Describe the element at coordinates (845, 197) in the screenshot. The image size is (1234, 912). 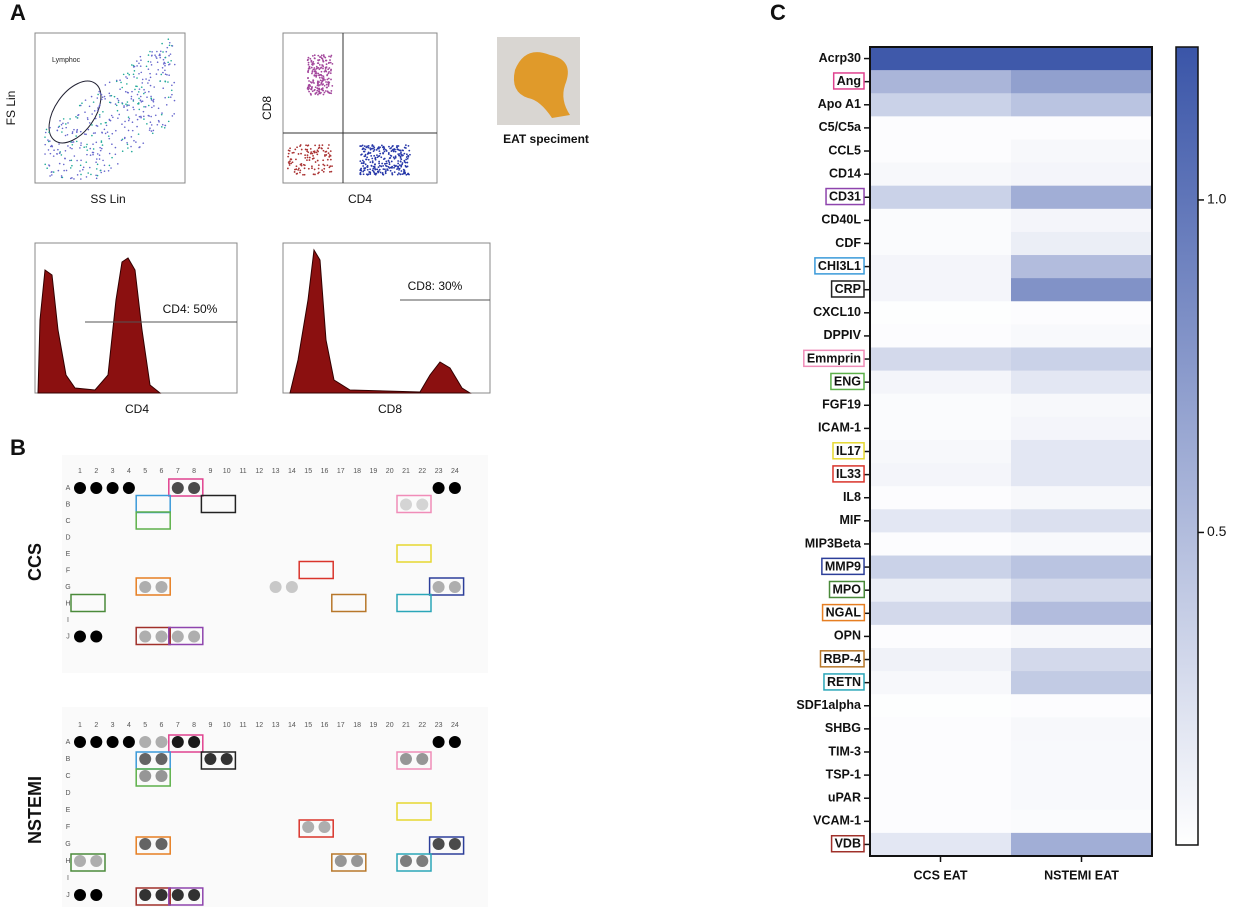
I see `y-tick-label: CD31` at that location.